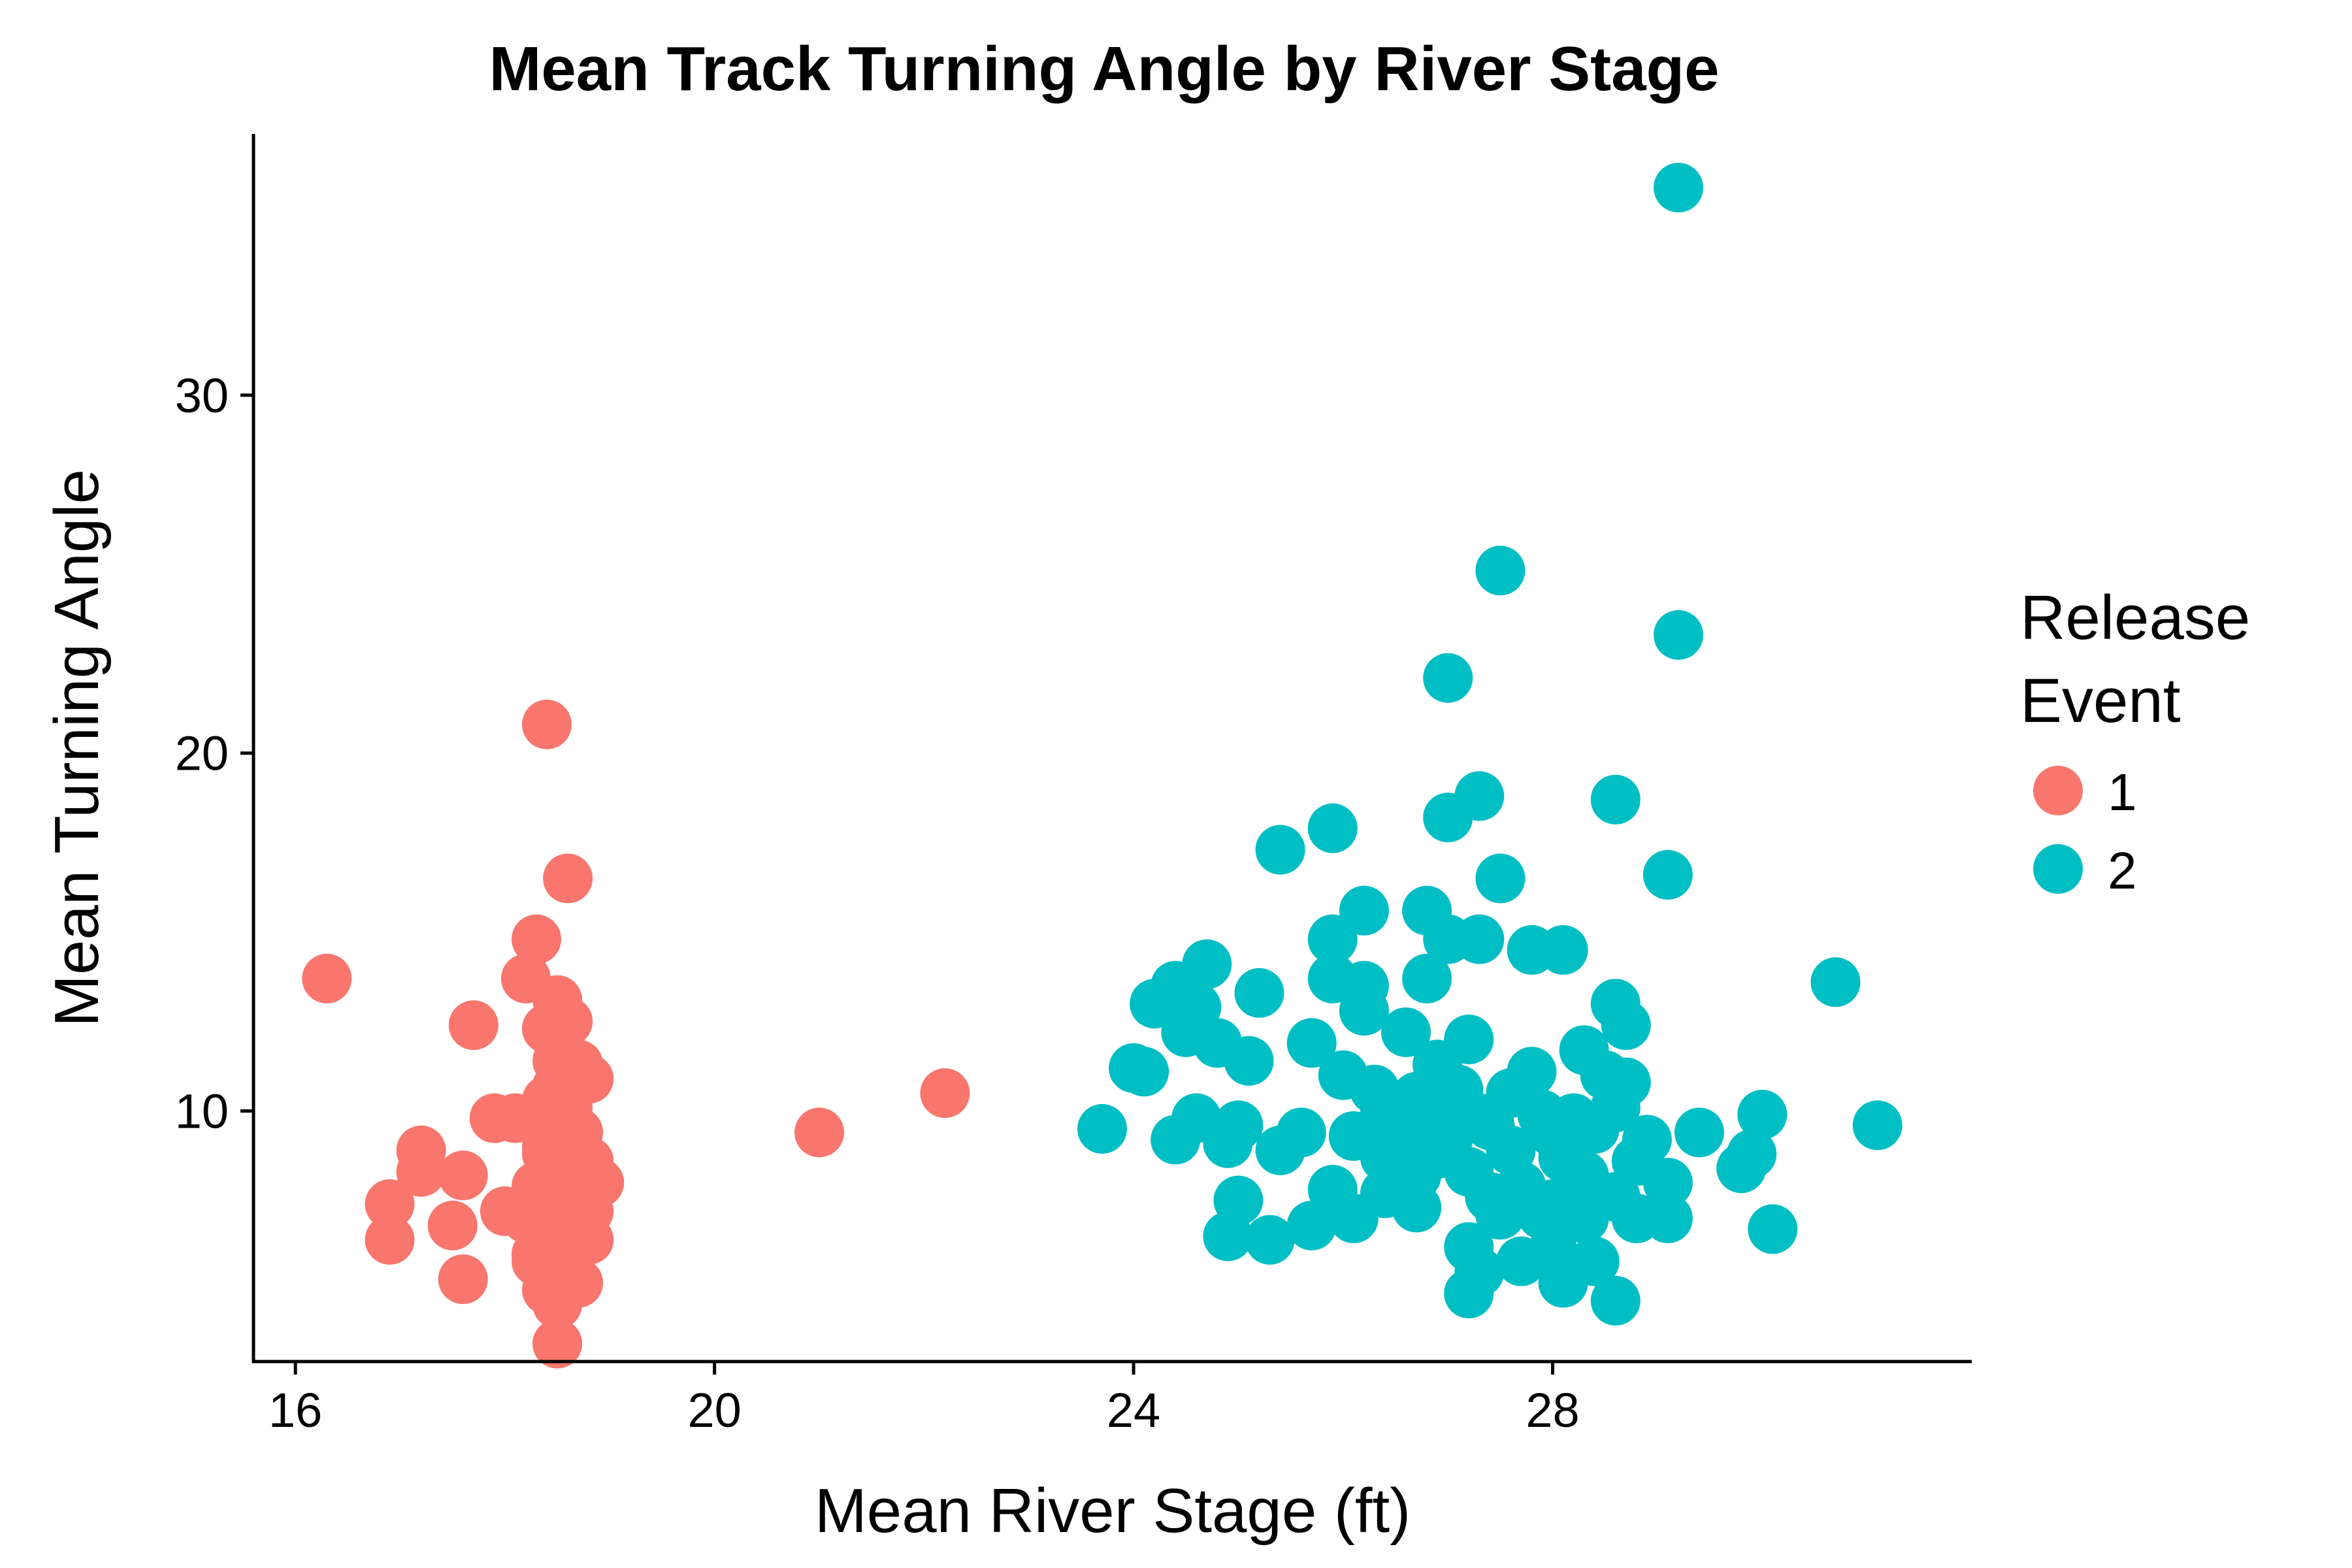 This screenshot has height=1568, width=2352. I want to click on y-axis-ticks: 10 20 30, so click(214, 753).